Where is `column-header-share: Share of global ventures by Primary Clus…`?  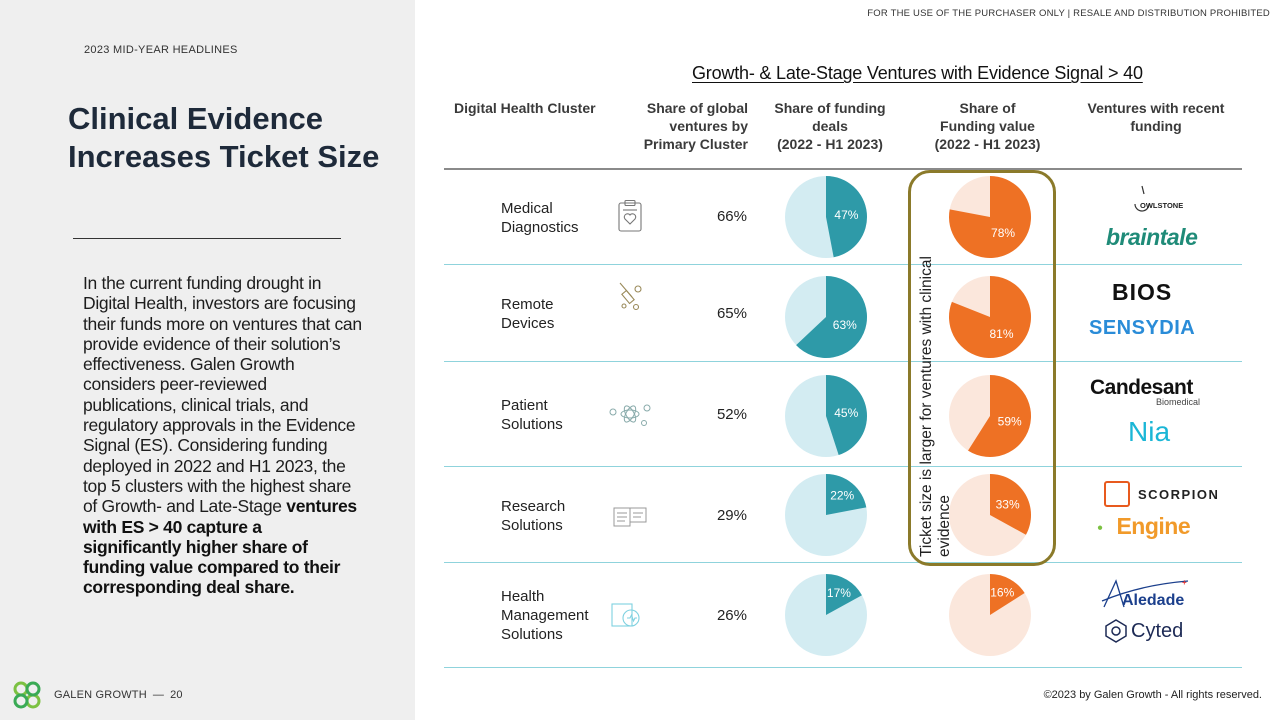
column-header-share: Share of global ventures by Primary Clus… is located at coordinates (686, 126).